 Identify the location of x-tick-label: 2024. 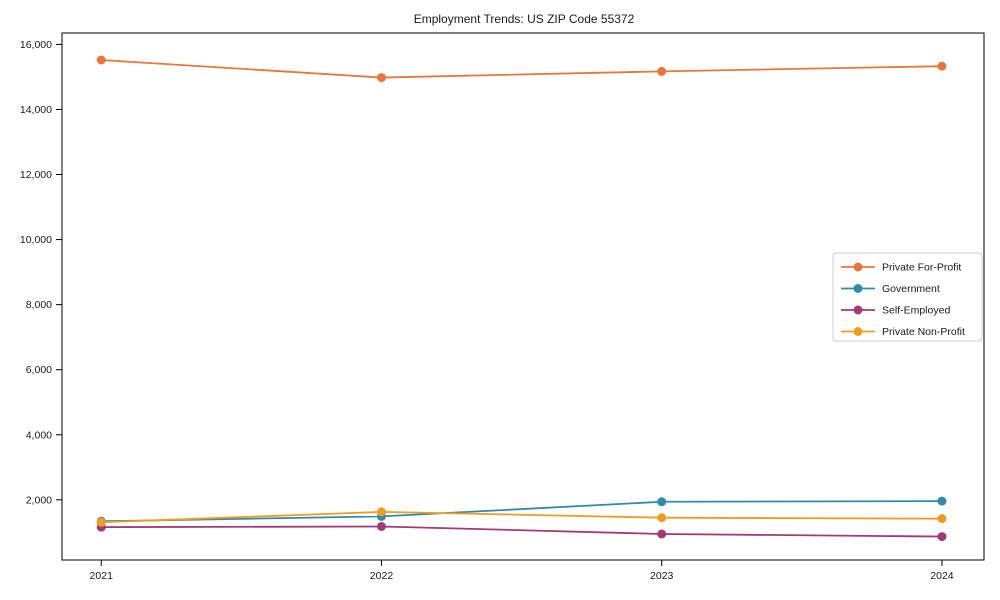
(942, 576).